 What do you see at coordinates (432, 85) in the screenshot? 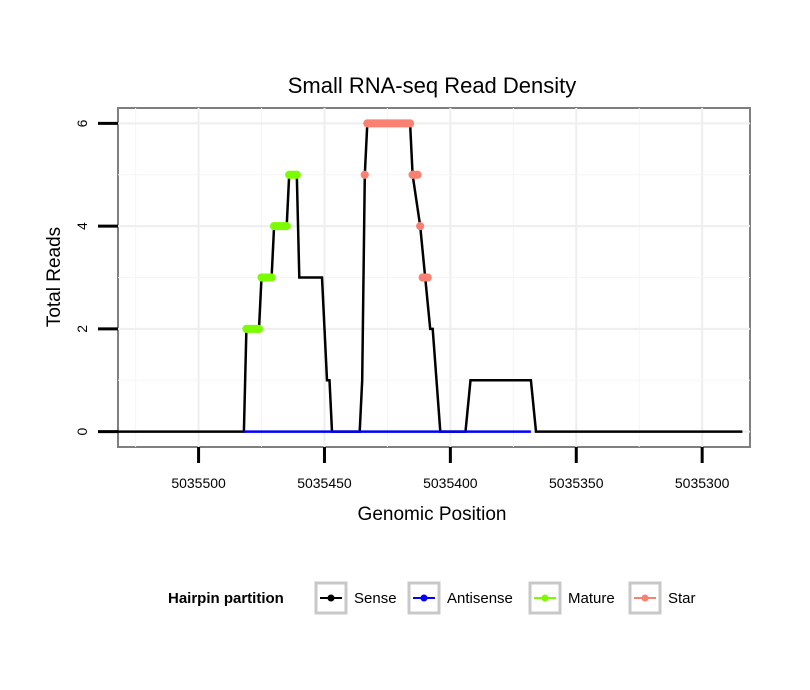
I see `chart-title: Small RNA-seq Read Density` at bounding box center [432, 85].